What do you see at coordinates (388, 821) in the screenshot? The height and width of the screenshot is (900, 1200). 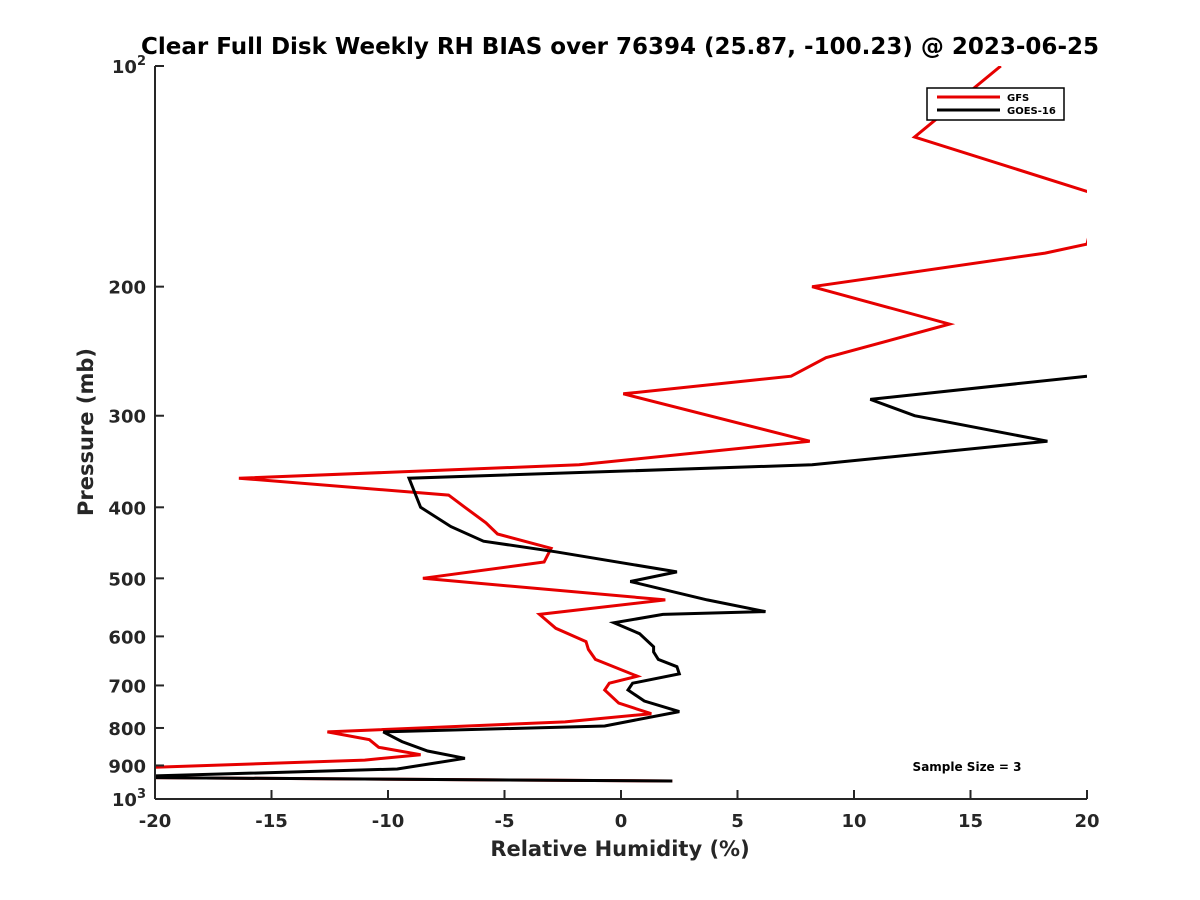 I see `x-tick-label: -10` at bounding box center [388, 821].